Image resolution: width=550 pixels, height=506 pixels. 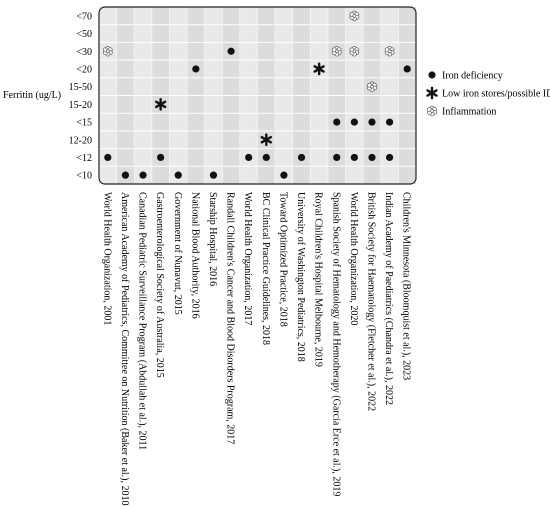 I want to click on y-tick-label: <20, so click(x=84, y=69).